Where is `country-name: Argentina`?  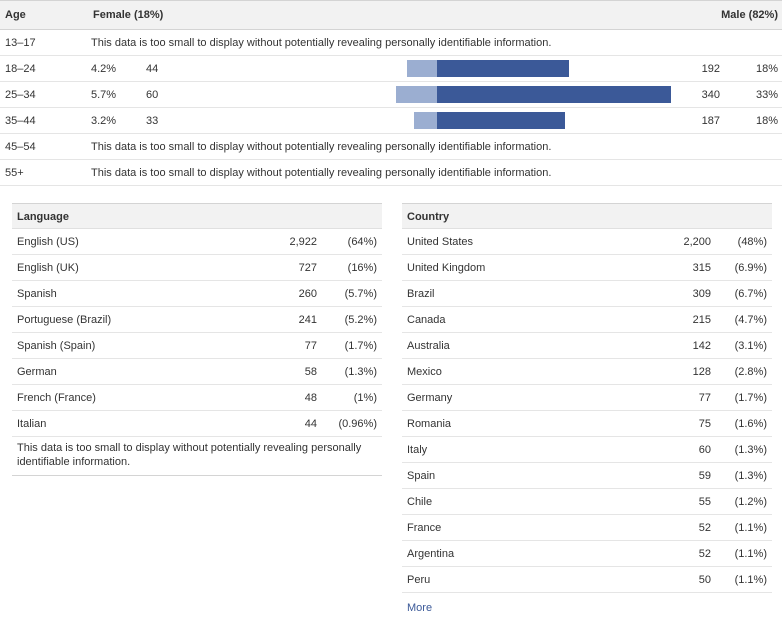
country-name: Argentina is located at coordinates (431, 554).